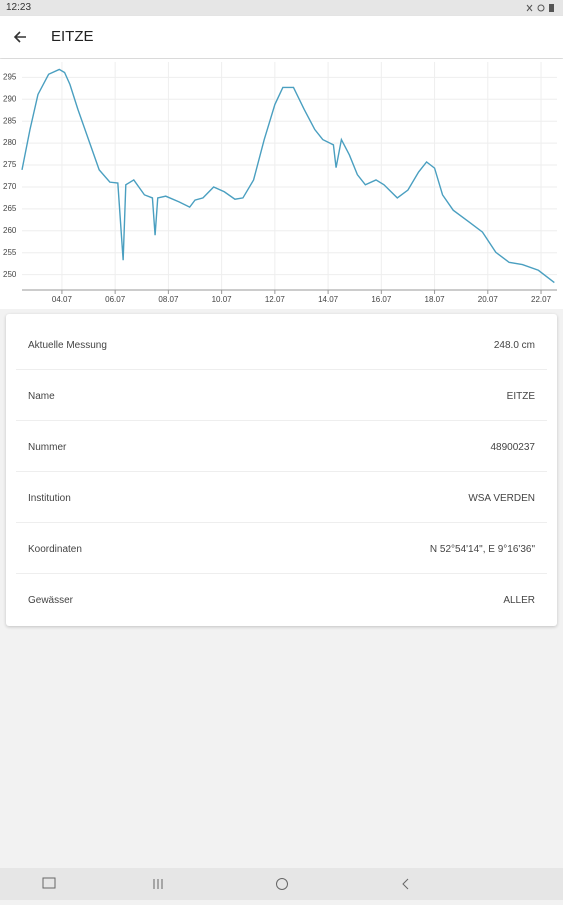 This screenshot has height=905, width=563. What do you see at coordinates (10, 76) in the screenshot?
I see `y-tick-label: 295` at bounding box center [10, 76].